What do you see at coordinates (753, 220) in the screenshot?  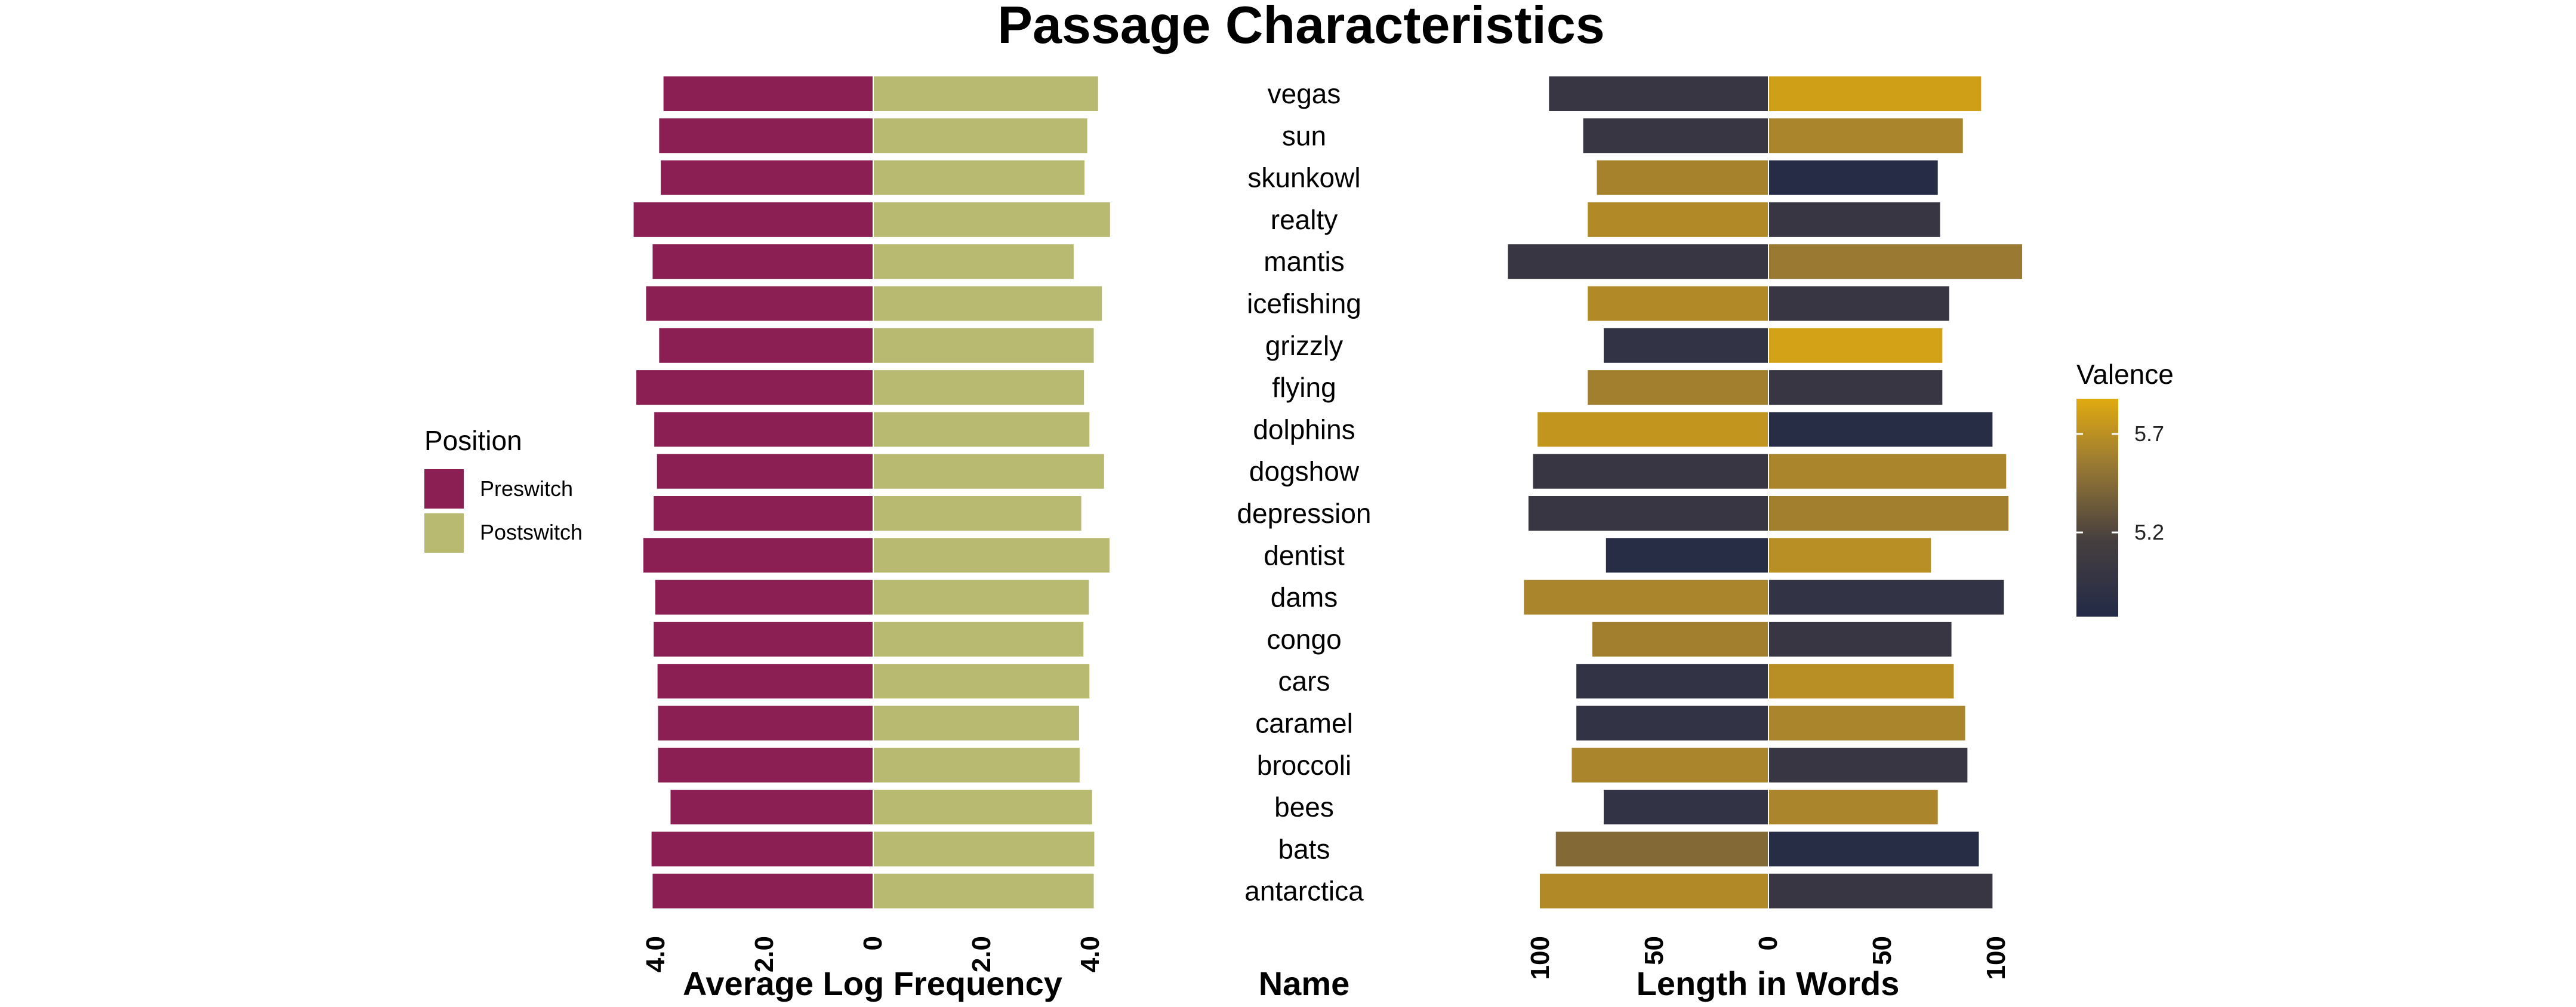 I see `freq-bar-preswitch-realty` at bounding box center [753, 220].